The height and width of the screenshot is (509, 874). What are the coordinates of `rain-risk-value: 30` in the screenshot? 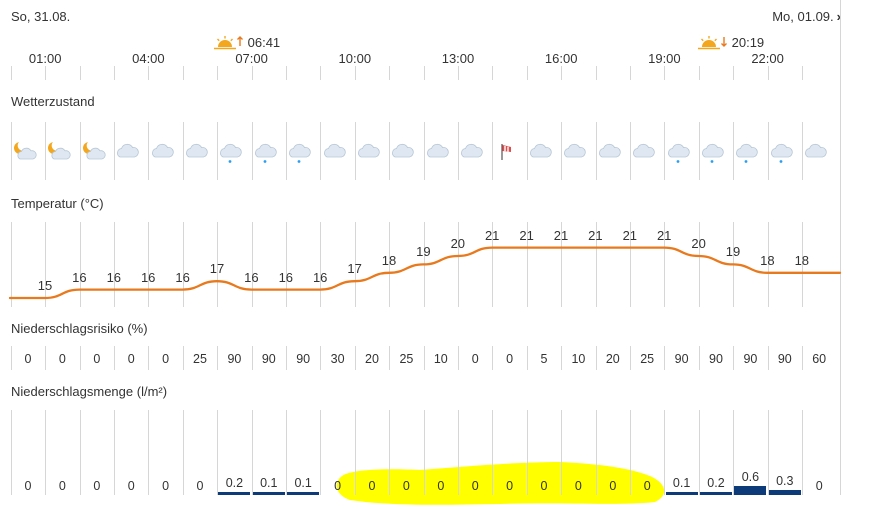 It's located at (337, 359).